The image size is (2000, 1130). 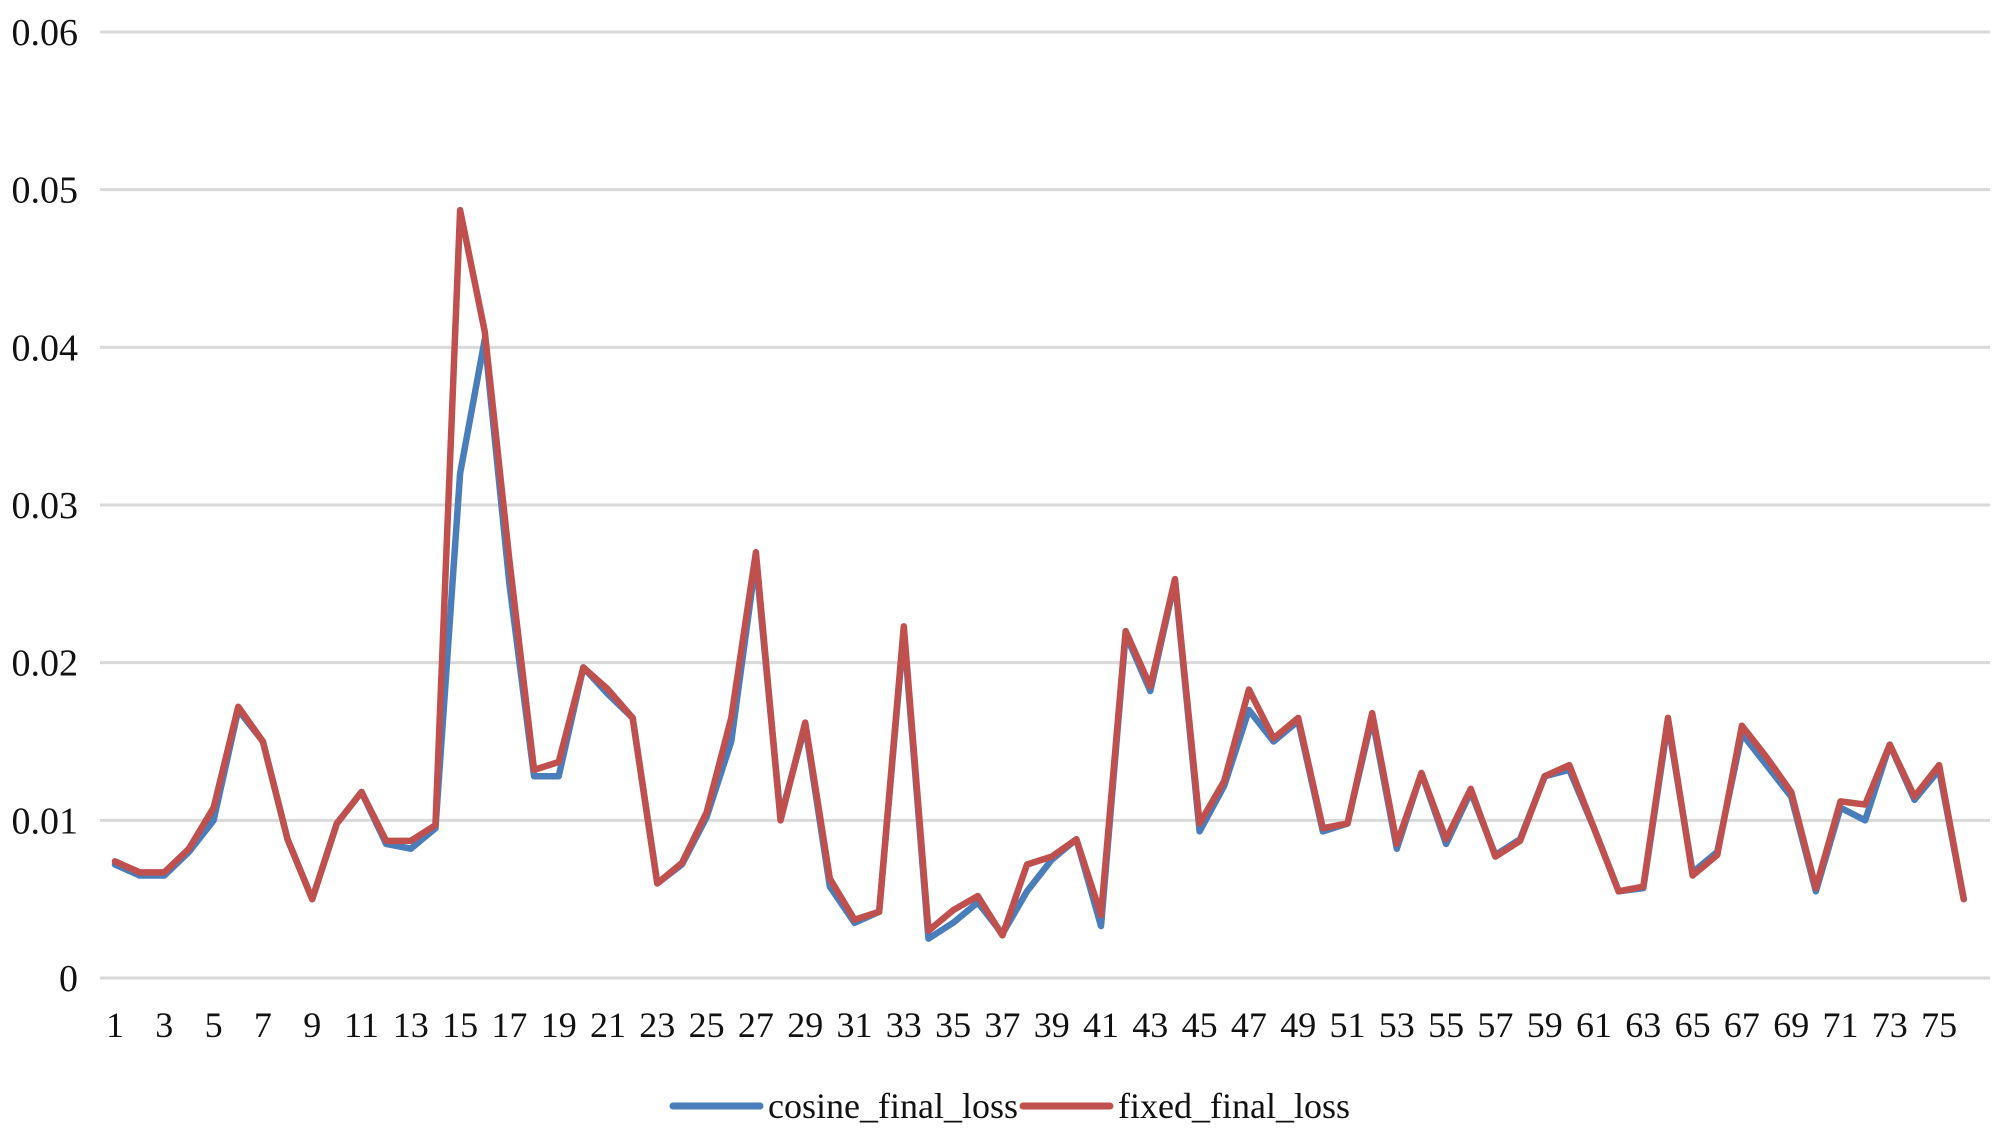 What do you see at coordinates (893, 1106) in the screenshot?
I see `legend-label-cosine: cosine_final_loss` at bounding box center [893, 1106].